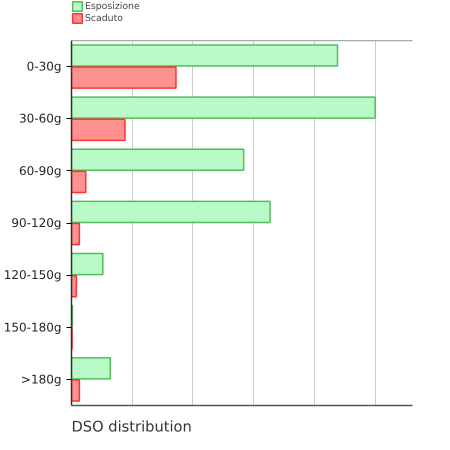 The image size is (450, 450). Describe the element at coordinates (104, 18) in the screenshot. I see `legend-label: Scaduto` at that location.